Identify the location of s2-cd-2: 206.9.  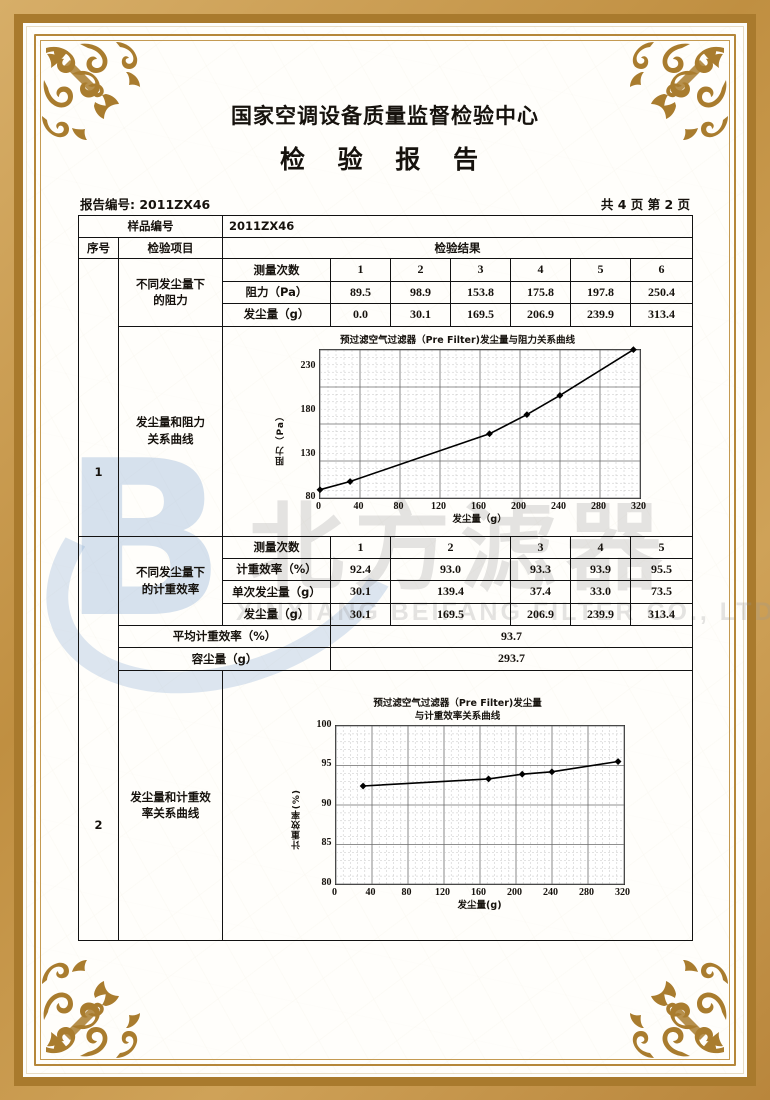
(540, 614).